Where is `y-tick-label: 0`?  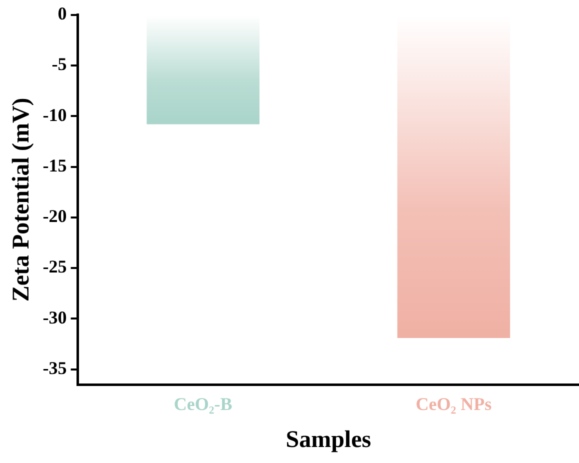
y-tick-label: 0 is located at coordinates (62, 13).